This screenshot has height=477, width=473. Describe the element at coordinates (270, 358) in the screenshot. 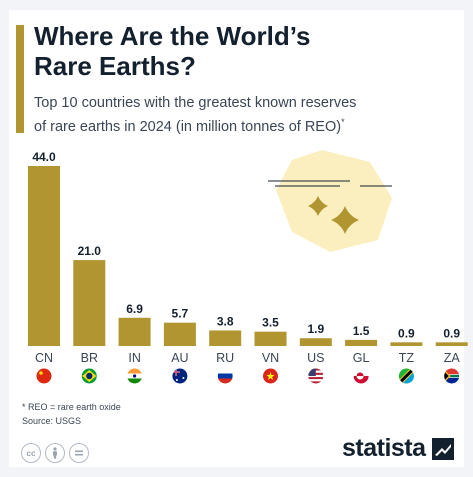

I see `category-label: VN` at that location.